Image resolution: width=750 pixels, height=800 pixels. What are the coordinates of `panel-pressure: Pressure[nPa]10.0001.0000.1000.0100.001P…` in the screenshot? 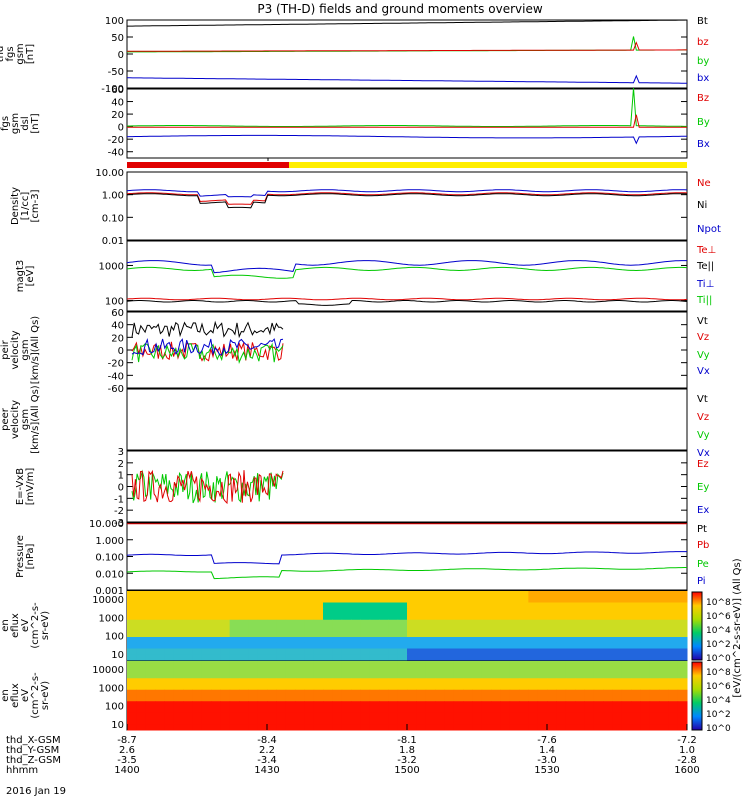 It's located at (362, 558).